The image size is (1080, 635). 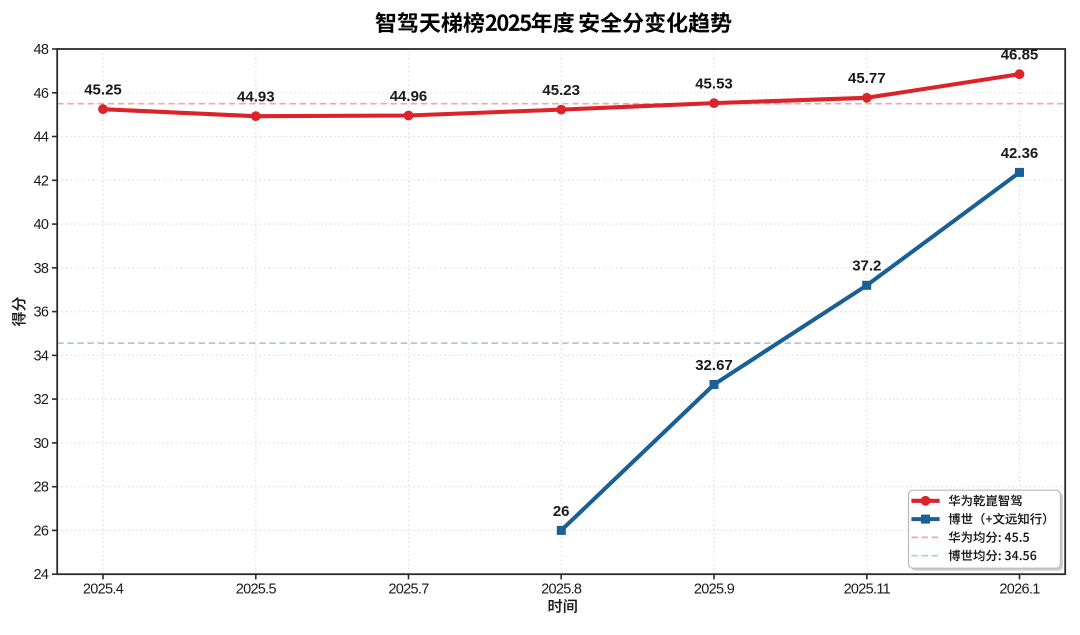 I want to click on svg-text: 37.2, so click(x=866, y=266).